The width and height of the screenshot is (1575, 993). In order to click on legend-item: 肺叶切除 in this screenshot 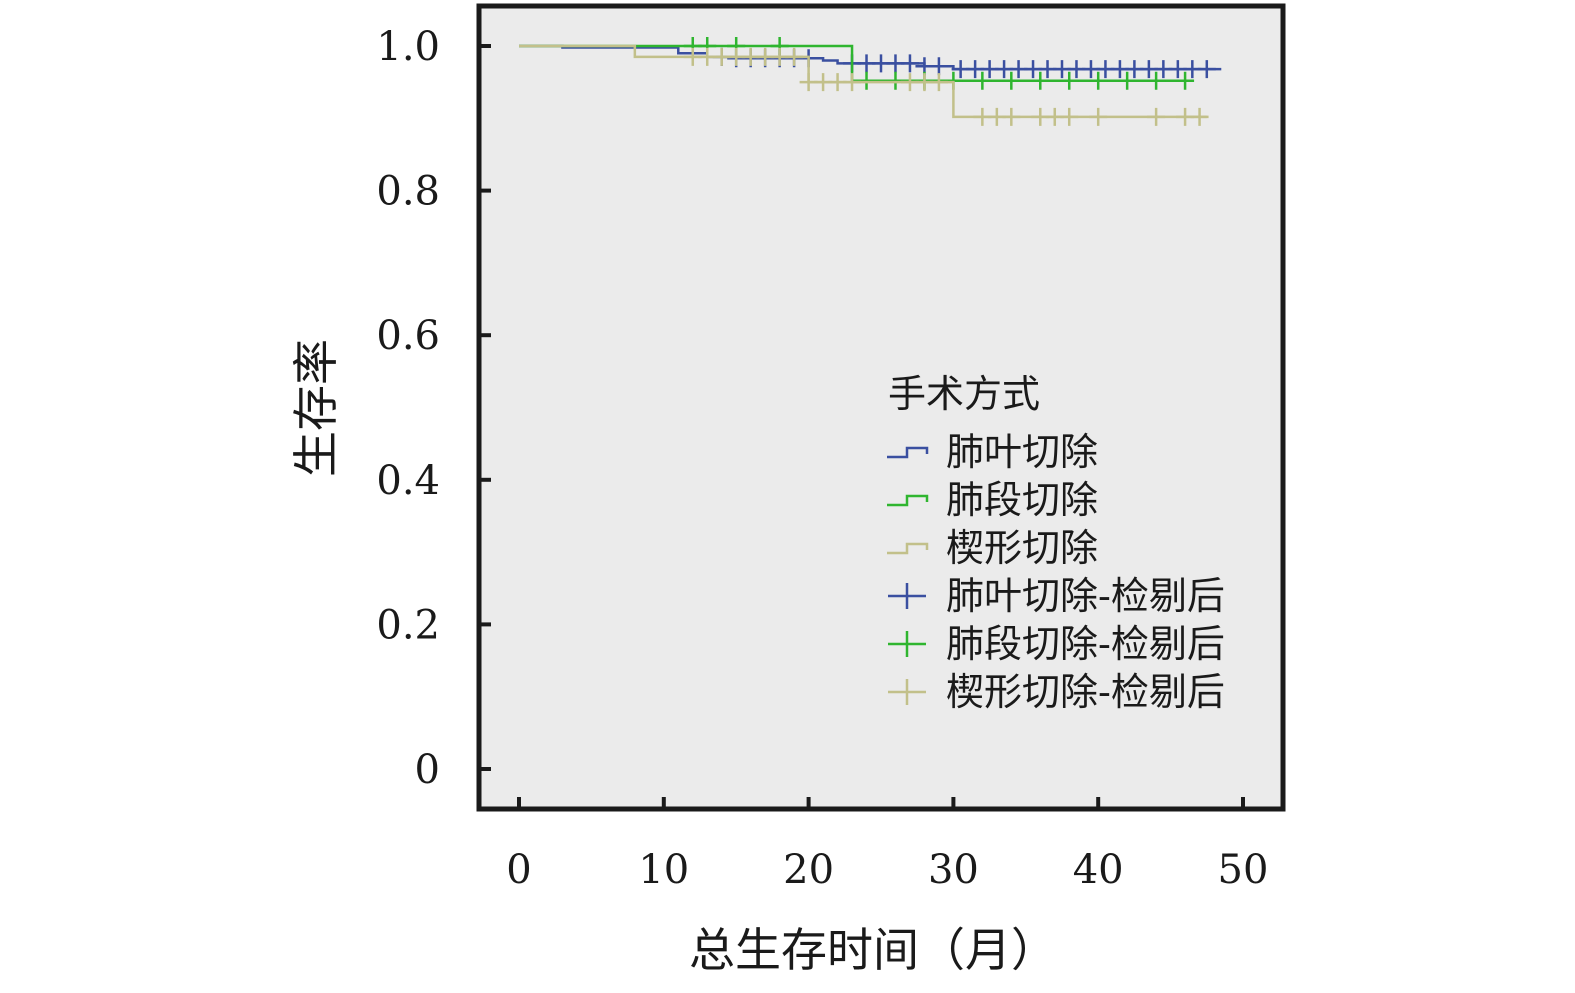, I will do `click(992, 452)`.